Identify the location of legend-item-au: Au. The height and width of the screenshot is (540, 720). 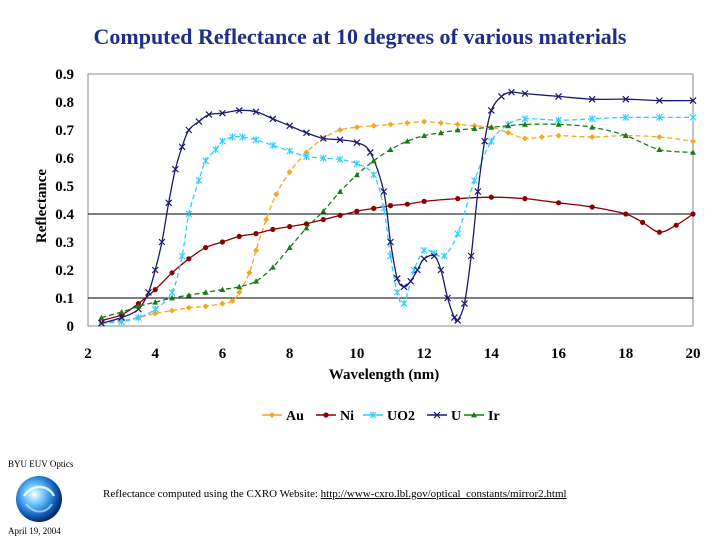
(283, 416).